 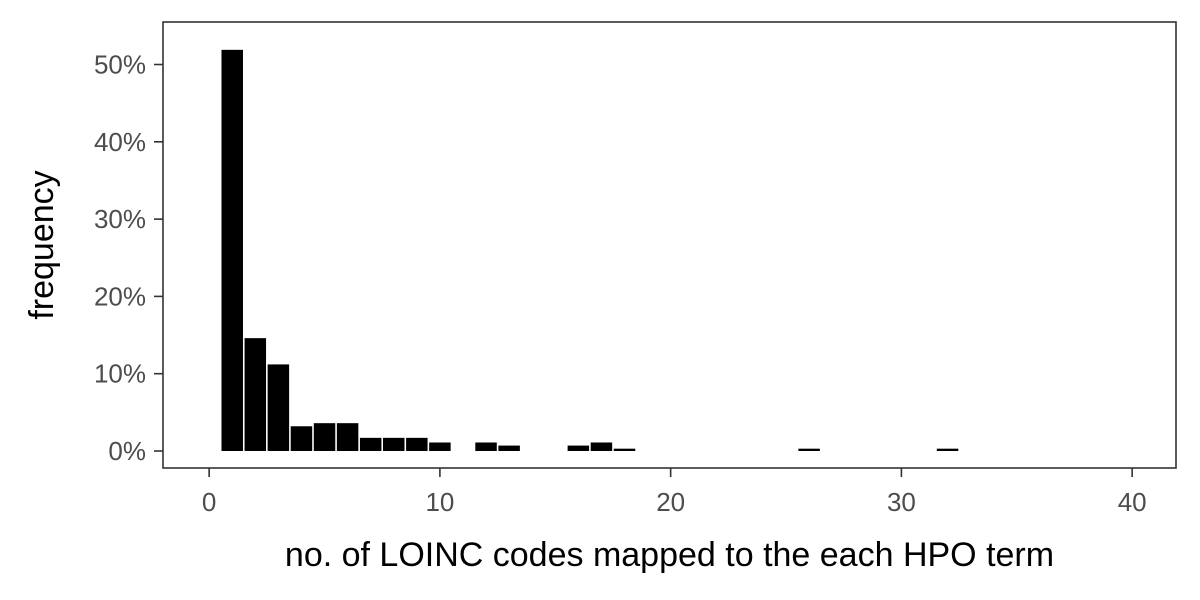 What do you see at coordinates (120, 219) in the screenshot?
I see `y-tick-label: 30%` at bounding box center [120, 219].